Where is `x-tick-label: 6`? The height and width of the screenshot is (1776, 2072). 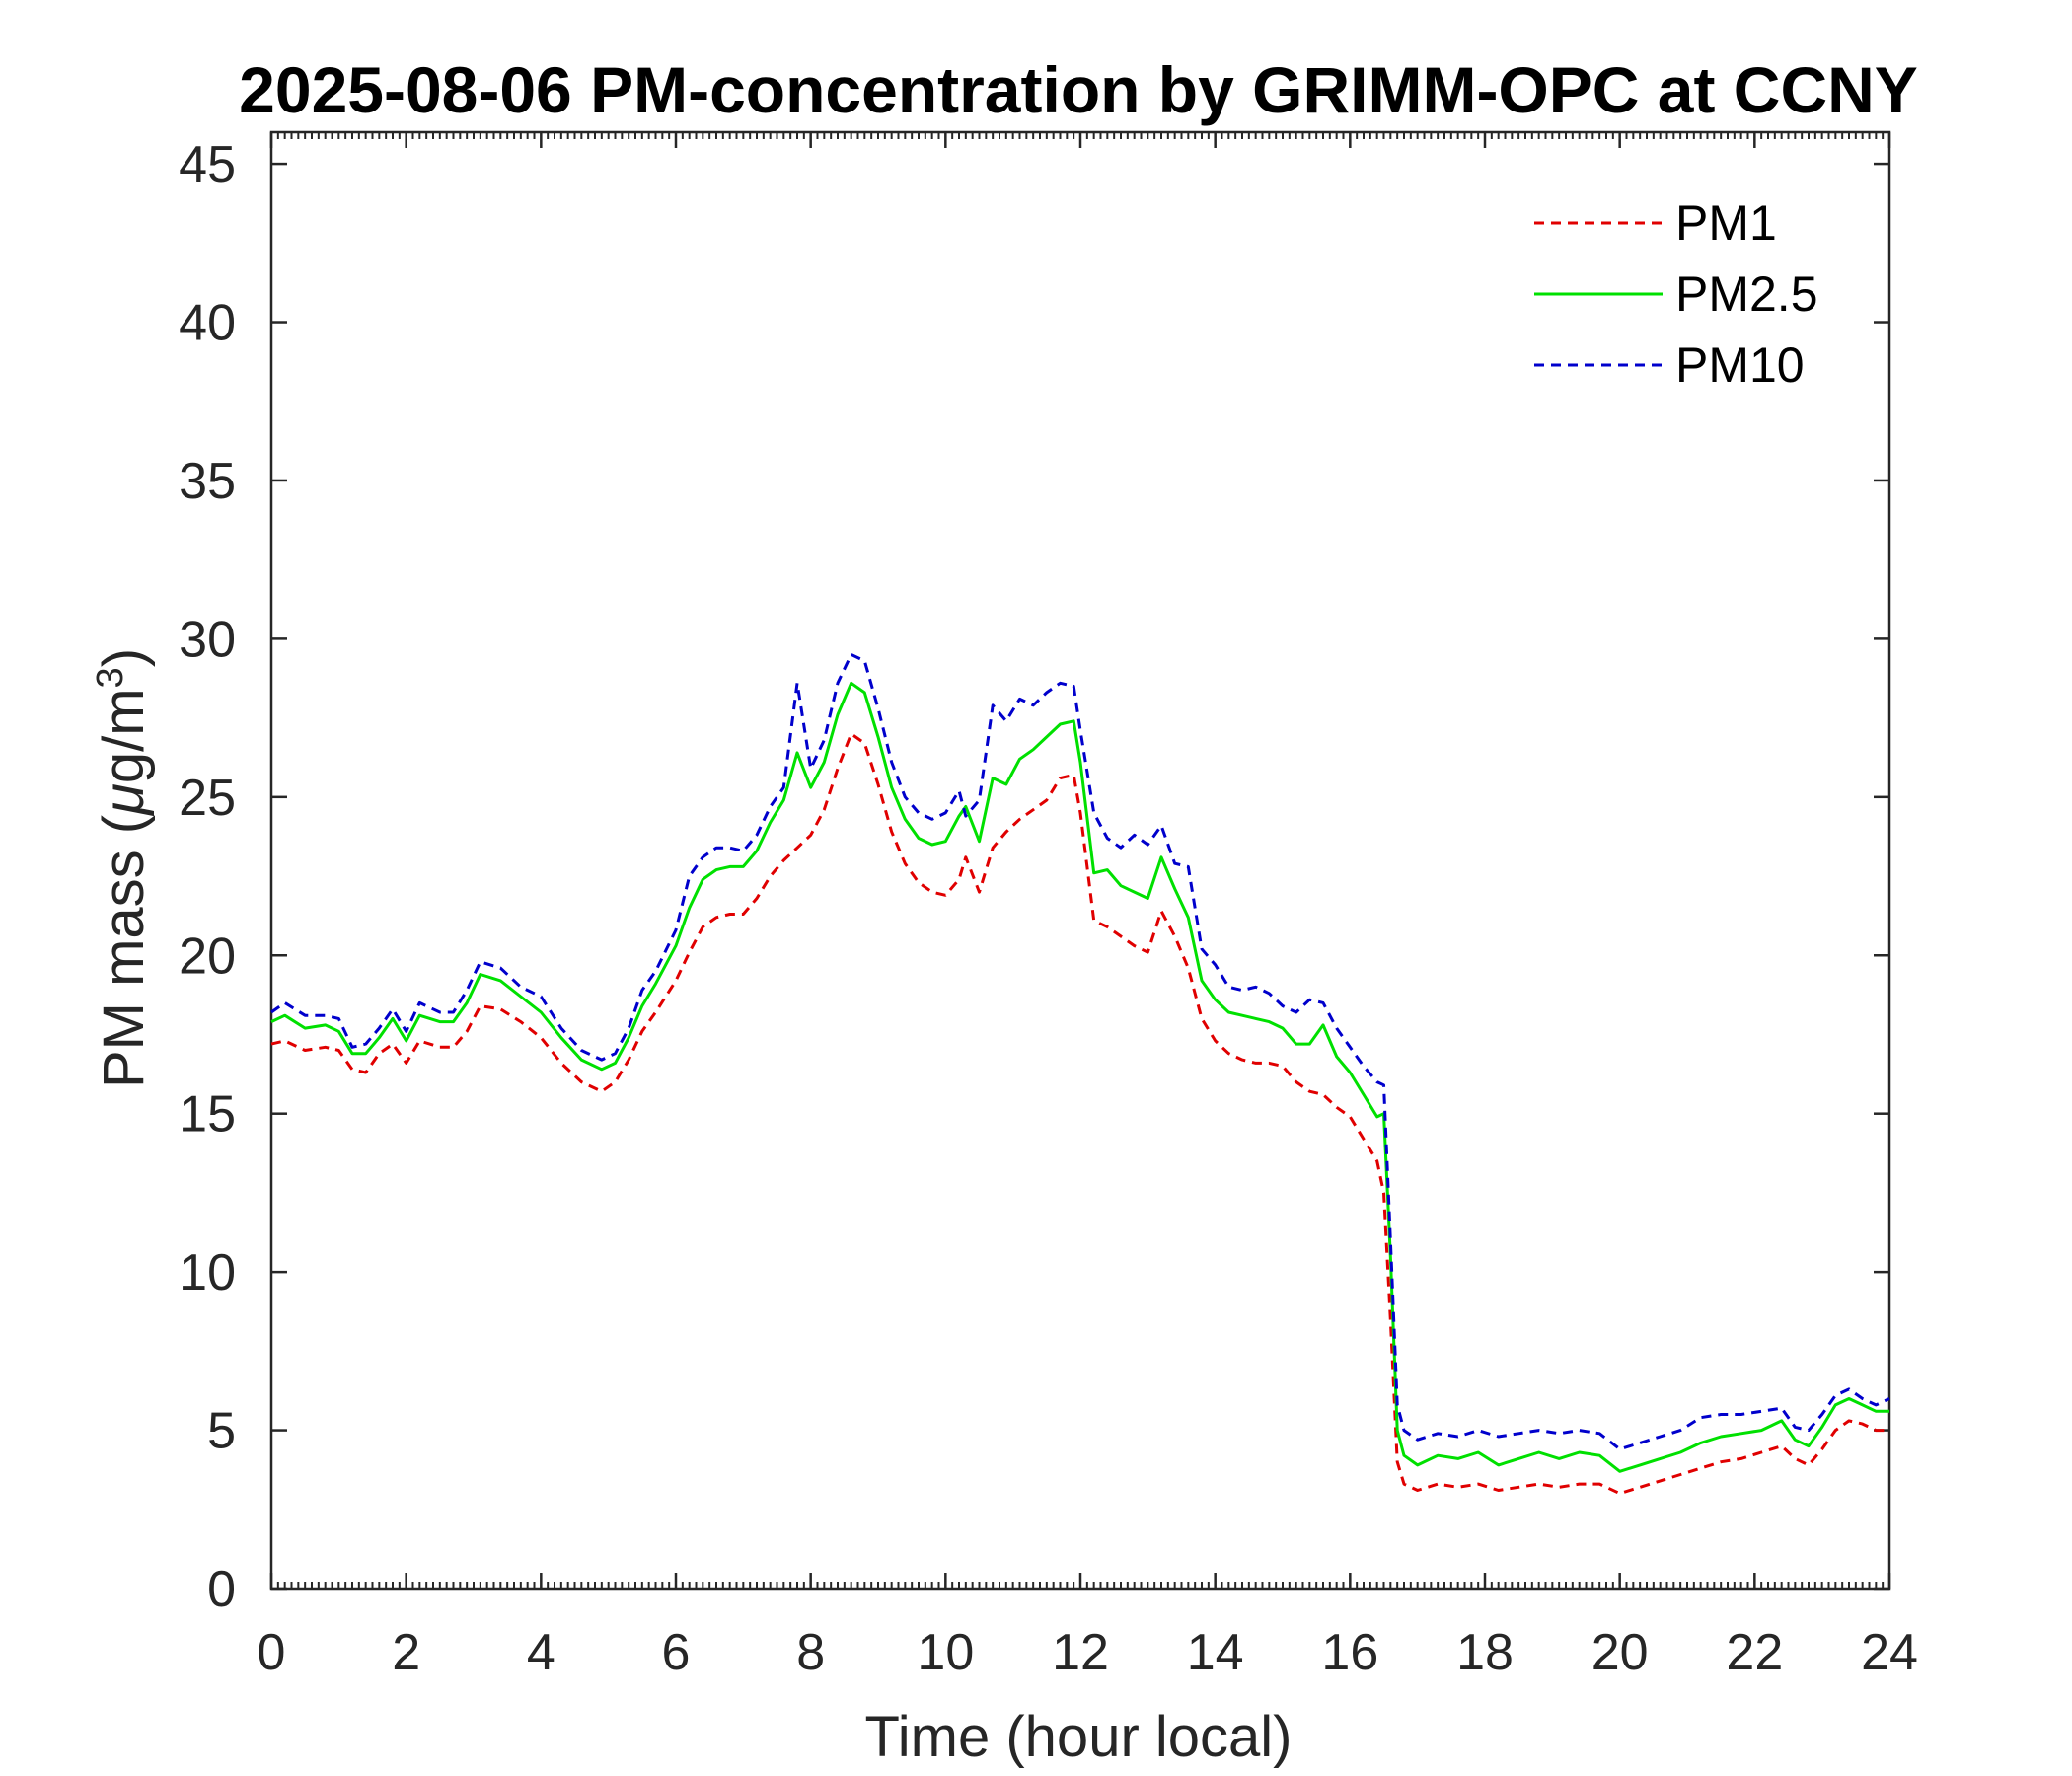
x-tick-label: 6 is located at coordinates (677, 1653).